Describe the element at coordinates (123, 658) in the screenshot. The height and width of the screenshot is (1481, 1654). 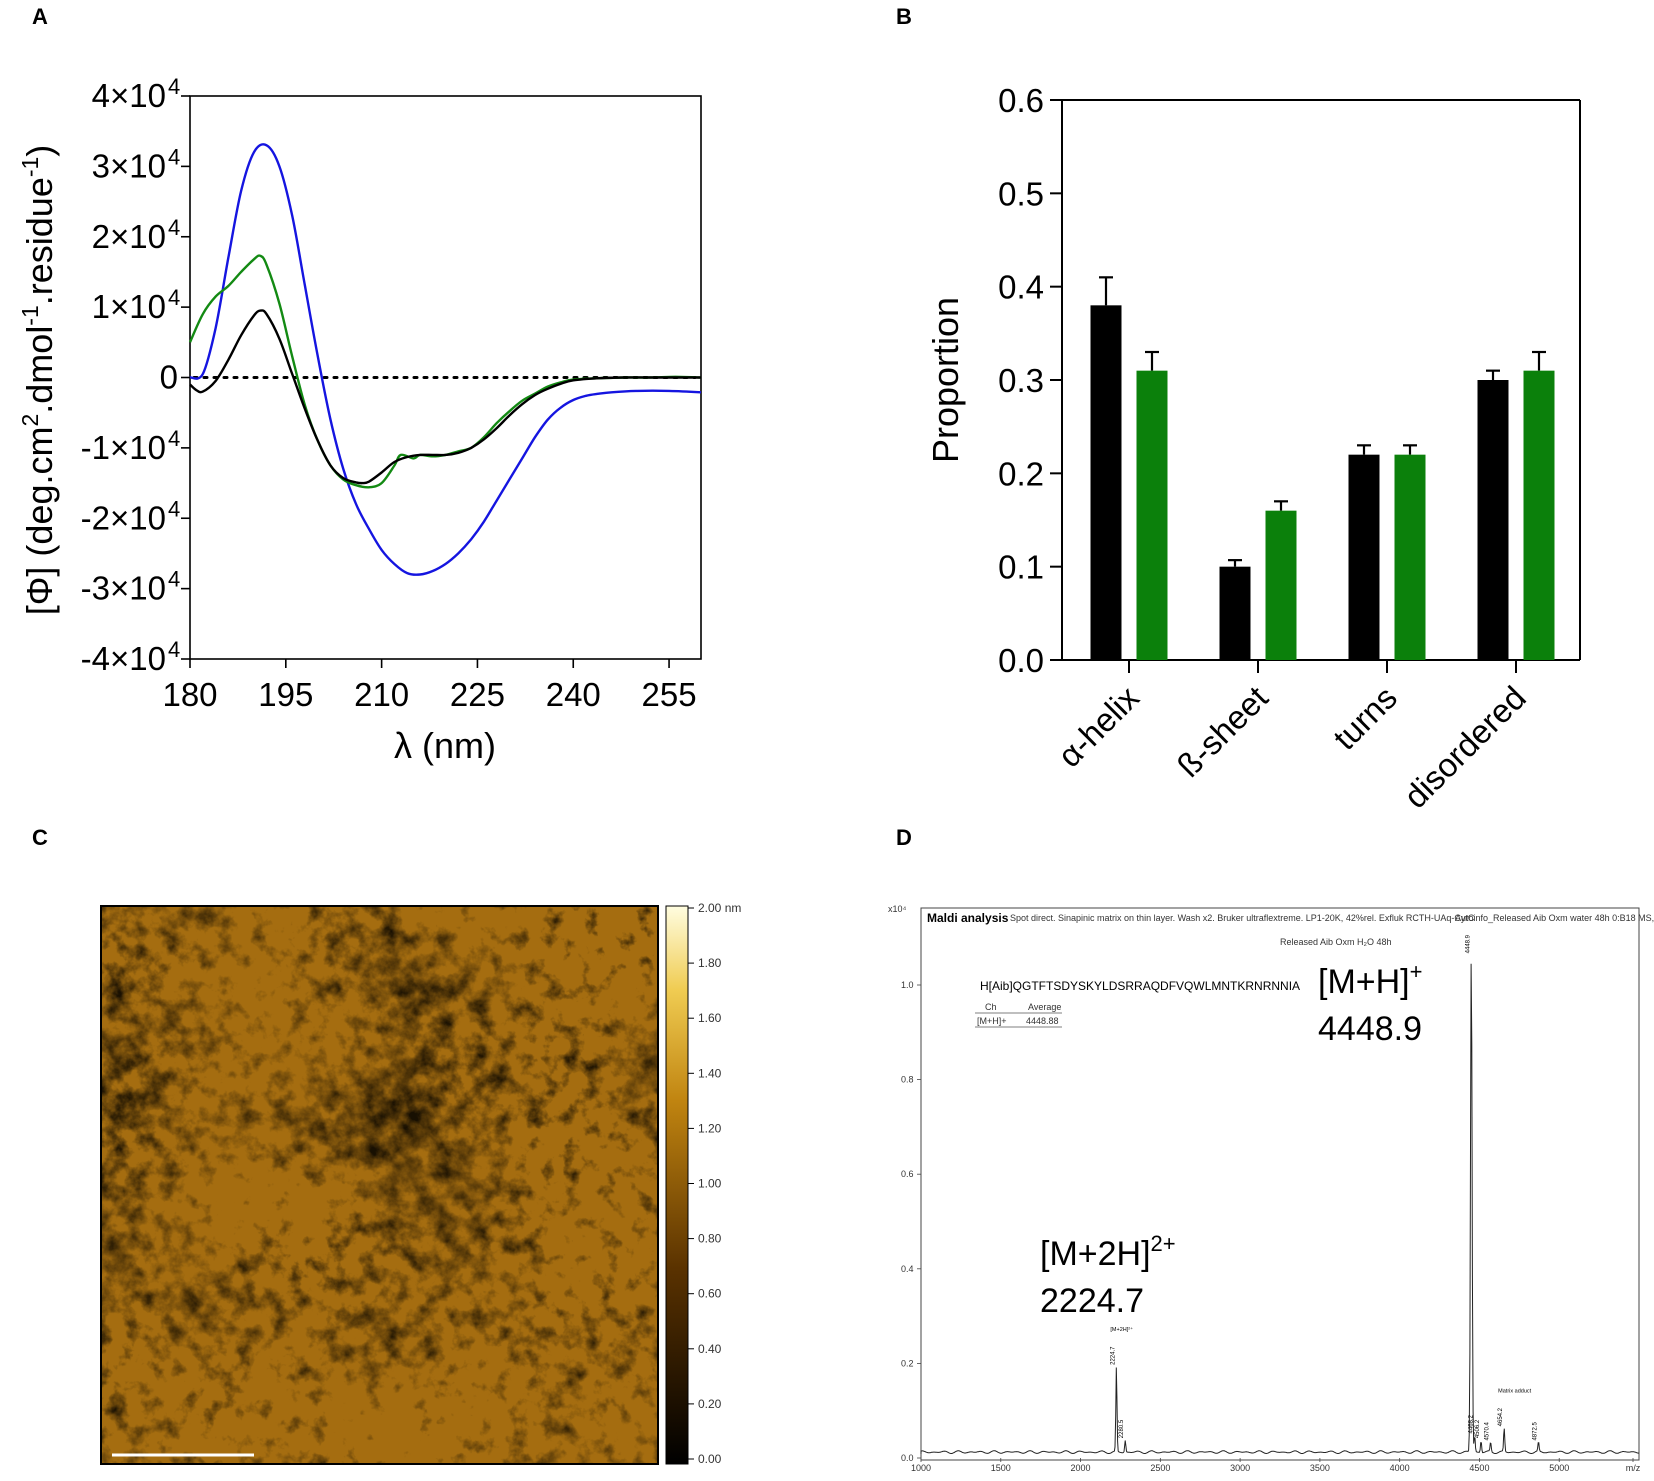
I see `cd-y-tick-label-8: -4×10` at that location.